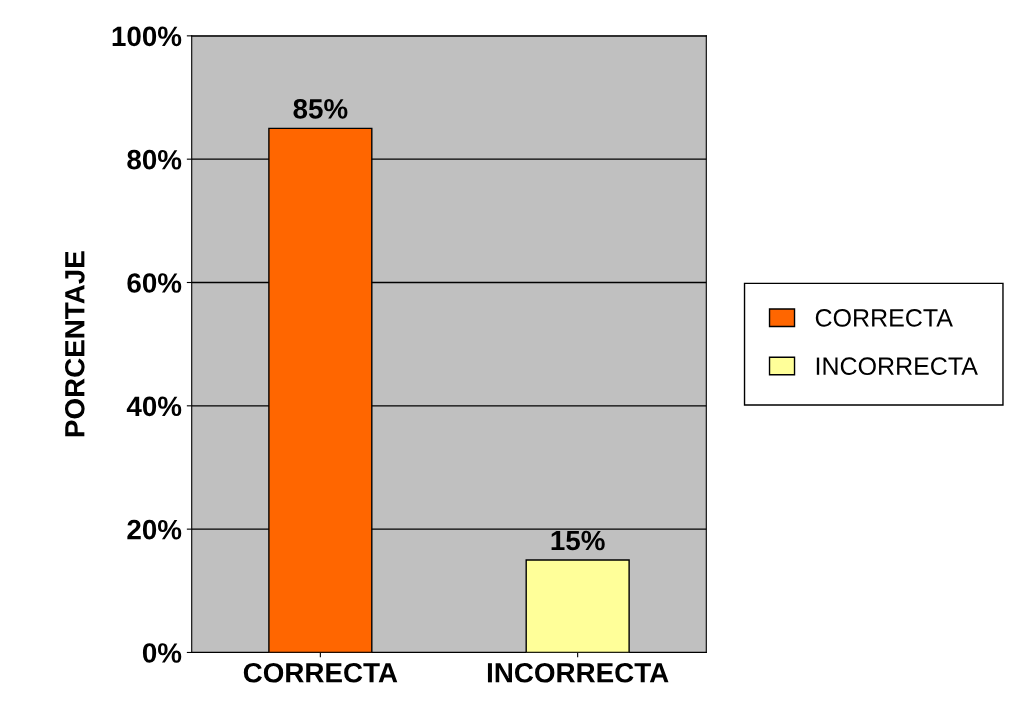 The image size is (1009, 717). I want to click on legend-label: INCORRECTA, so click(897, 366).